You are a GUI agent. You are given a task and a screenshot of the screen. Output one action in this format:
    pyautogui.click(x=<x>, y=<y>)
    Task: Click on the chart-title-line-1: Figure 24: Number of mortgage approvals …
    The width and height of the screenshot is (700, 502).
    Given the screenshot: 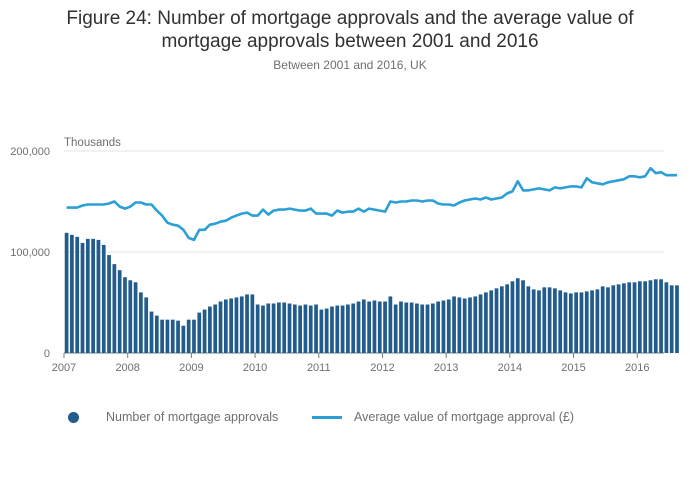 What is the action you would take?
    pyautogui.click(x=350, y=18)
    